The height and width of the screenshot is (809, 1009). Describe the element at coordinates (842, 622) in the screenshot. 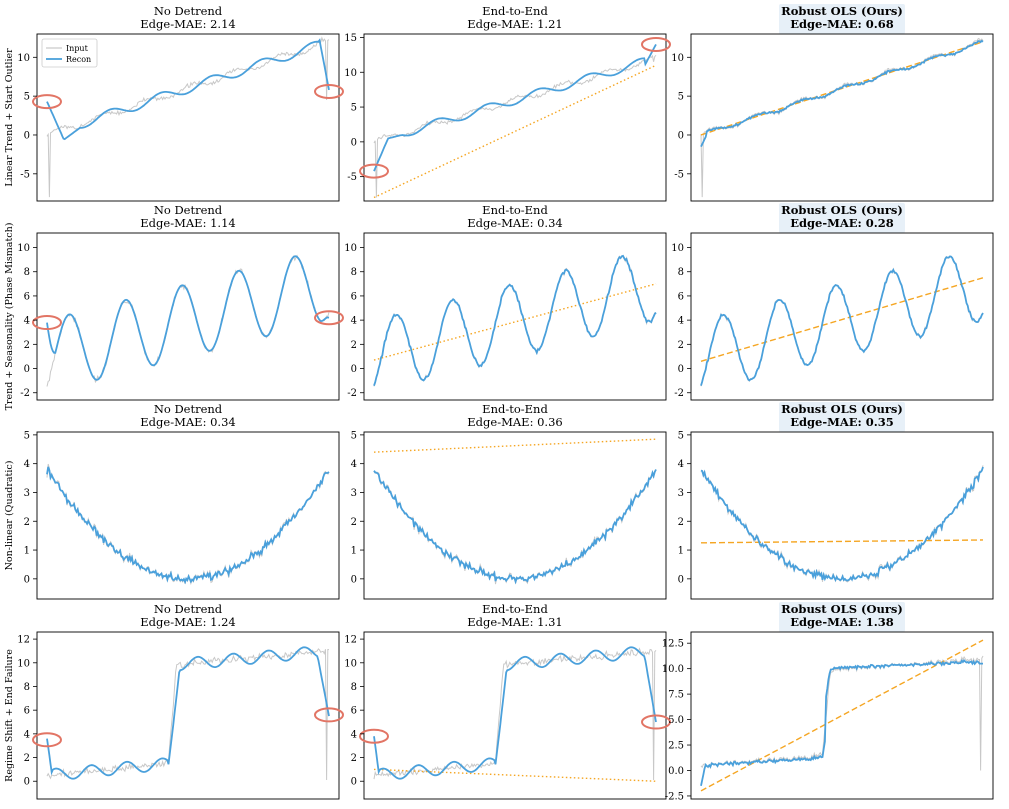

I see `panel-subtitle: Edge-MAE: 1.38` at that location.